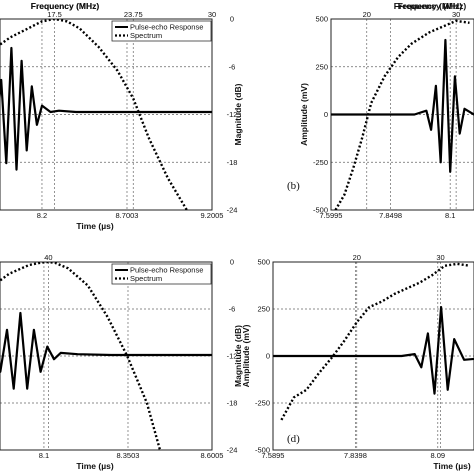  I want to click on top-left-y-tick-label: -6, so click(232, 66).